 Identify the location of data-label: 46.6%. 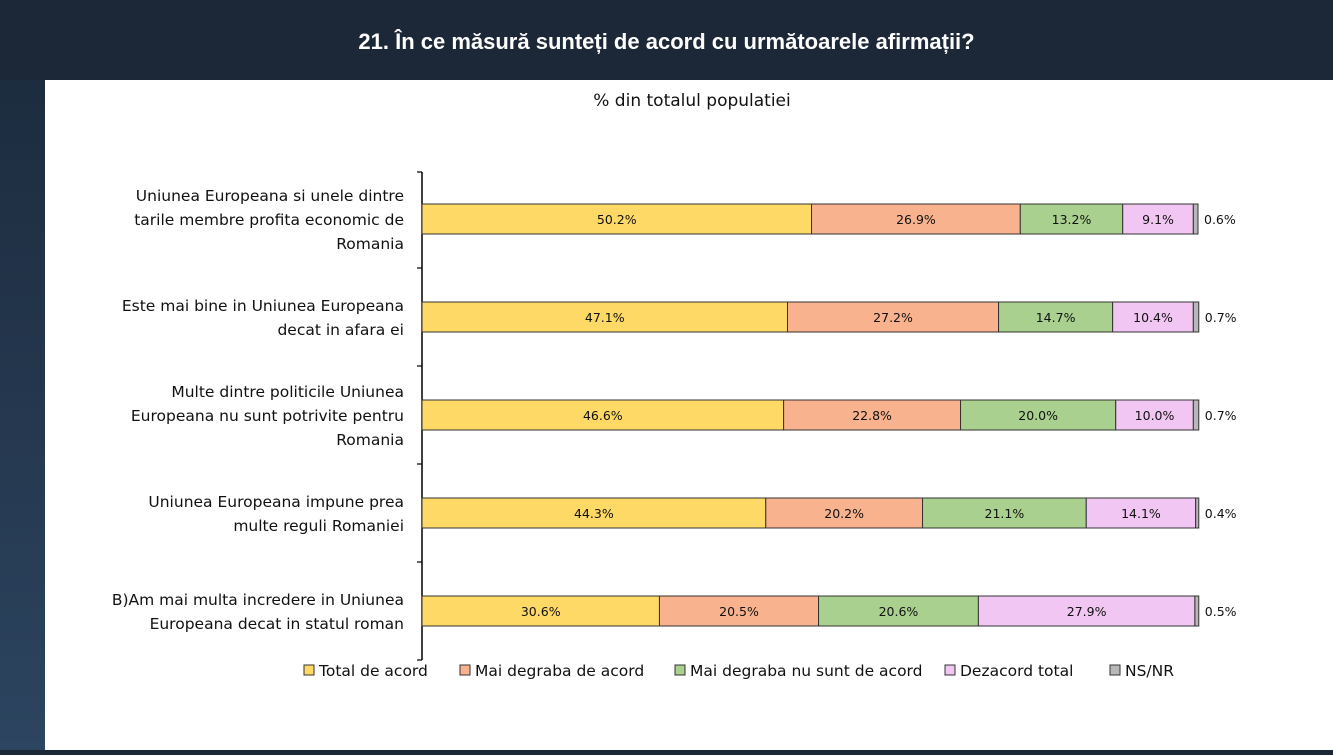
(603, 415).